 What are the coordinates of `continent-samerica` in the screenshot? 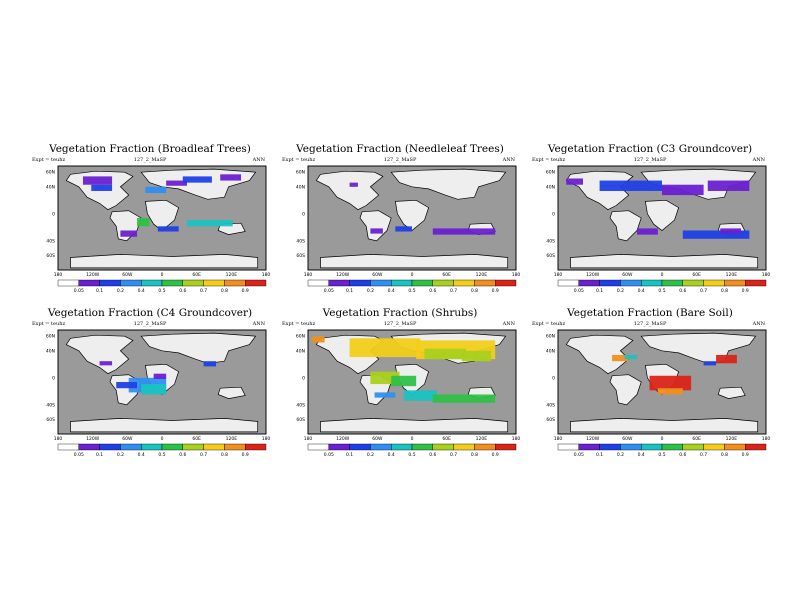 It's located at (375, 226).